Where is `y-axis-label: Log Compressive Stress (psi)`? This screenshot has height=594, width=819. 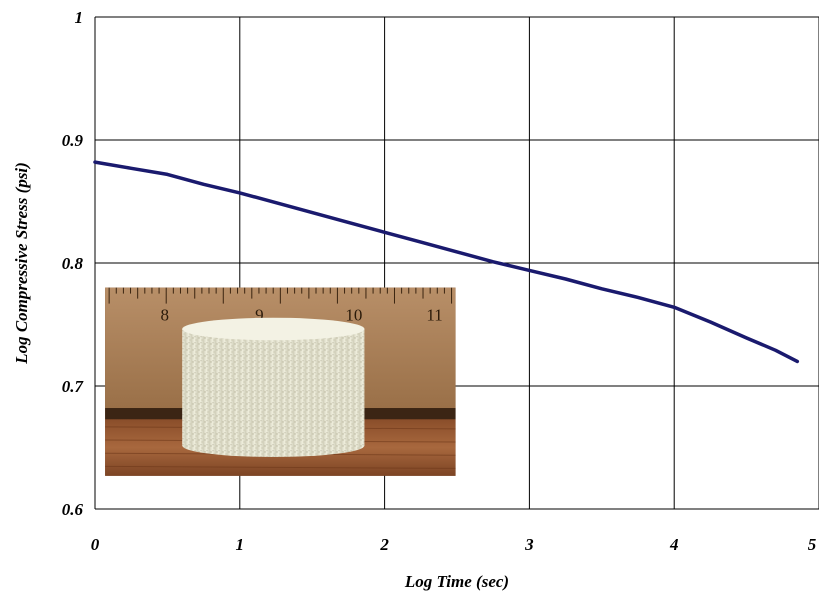
y-axis-label: Log Compressive Stress (psi) is located at coordinates (21, 263).